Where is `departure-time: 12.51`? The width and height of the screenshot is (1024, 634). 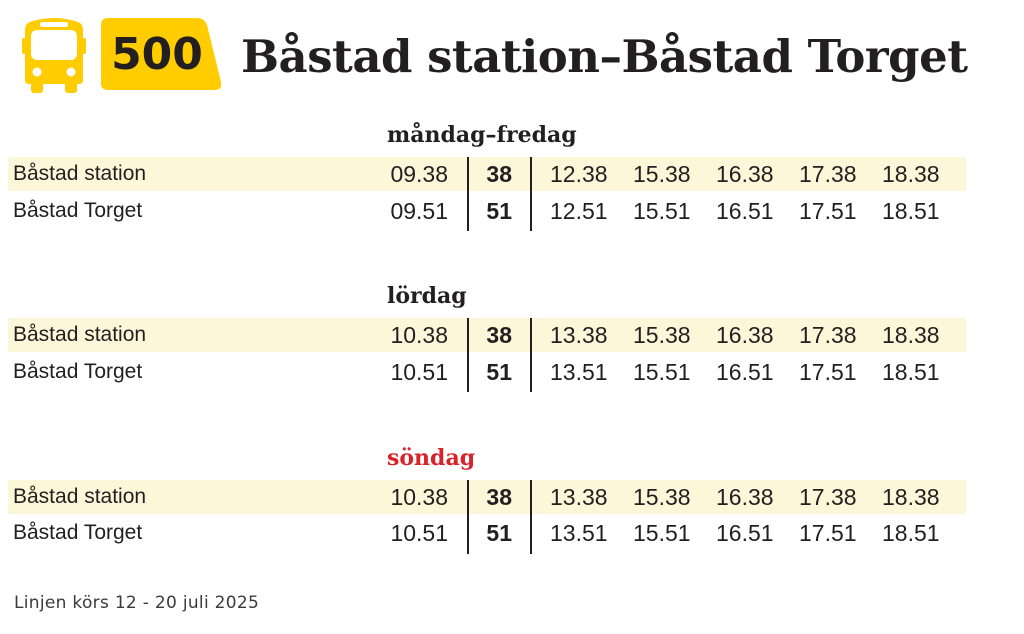 departure-time: 12.51 is located at coordinates (579, 211).